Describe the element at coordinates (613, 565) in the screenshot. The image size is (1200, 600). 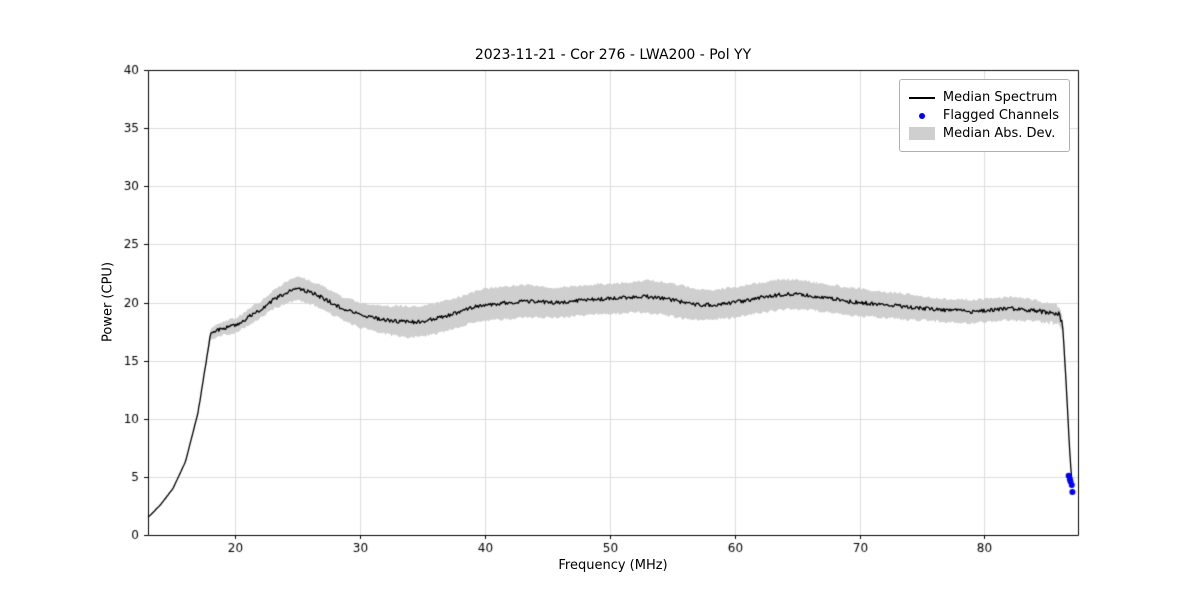
I see `x-axis-label: Frequency (MHz)` at that location.